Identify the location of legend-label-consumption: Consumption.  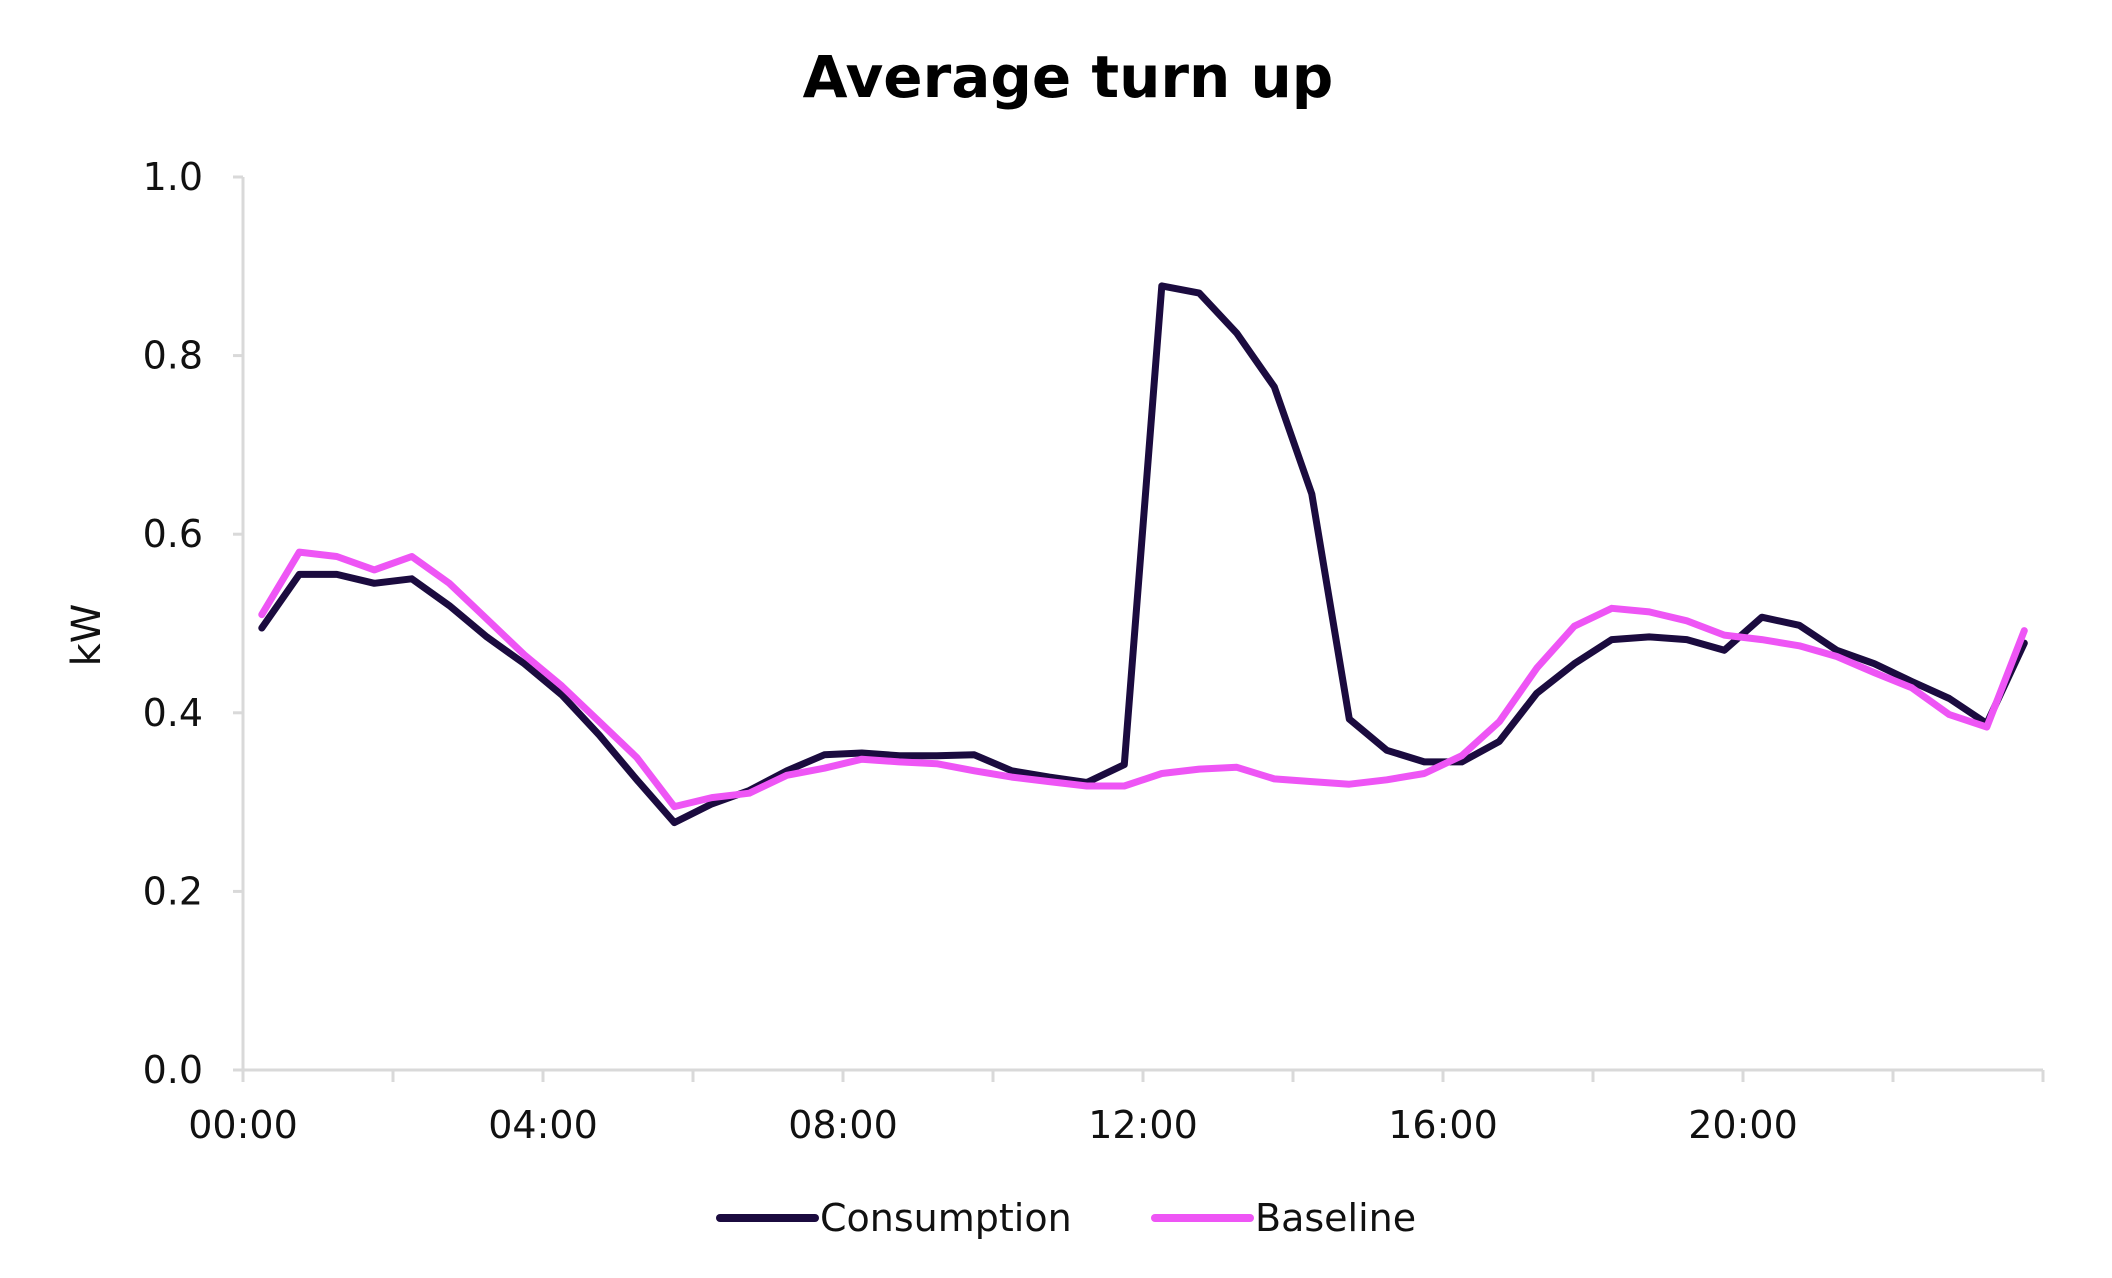
(946, 1218).